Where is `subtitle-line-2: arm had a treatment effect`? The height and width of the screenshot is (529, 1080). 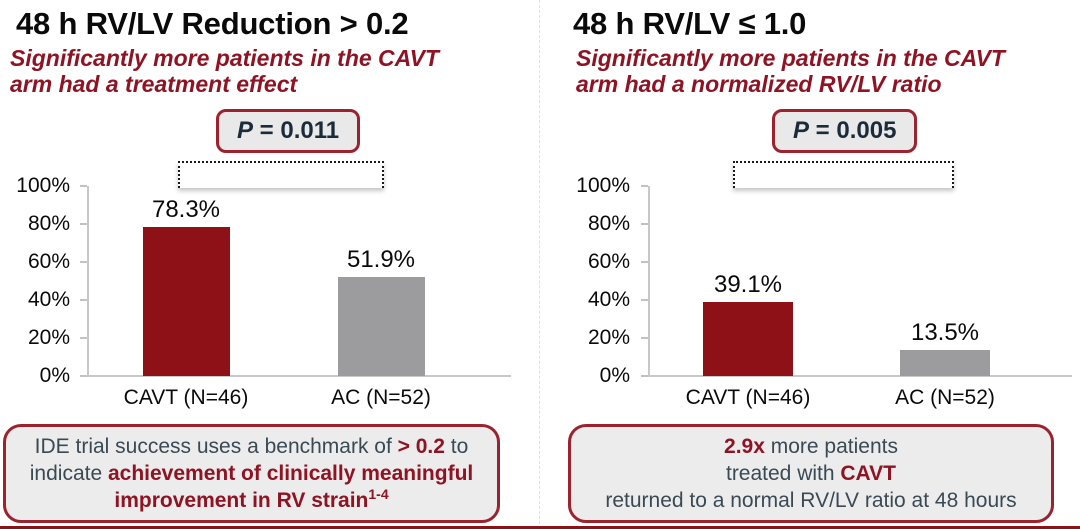 subtitle-line-2: arm had a treatment effect is located at coordinates (154, 84).